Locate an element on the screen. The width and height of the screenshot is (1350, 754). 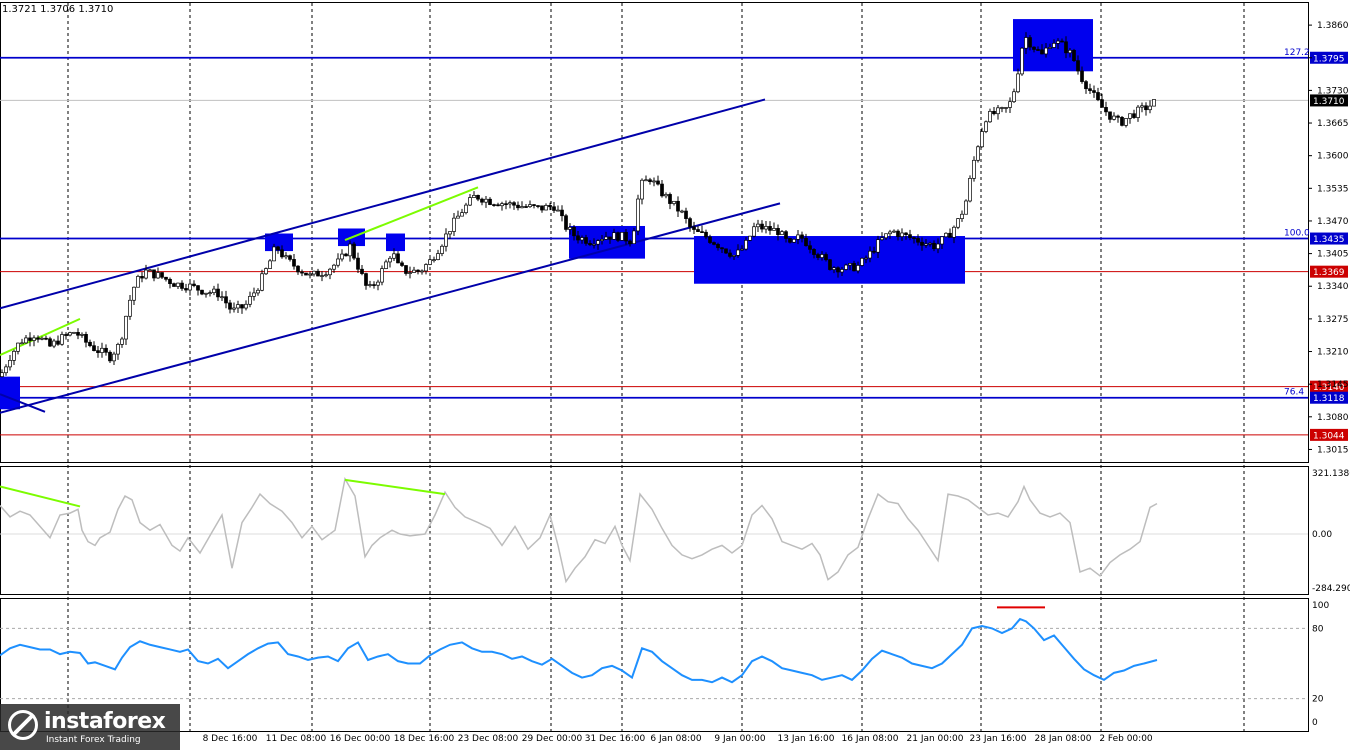
fib-label-127.2: 127.2 is located at coordinates (1297, 53).